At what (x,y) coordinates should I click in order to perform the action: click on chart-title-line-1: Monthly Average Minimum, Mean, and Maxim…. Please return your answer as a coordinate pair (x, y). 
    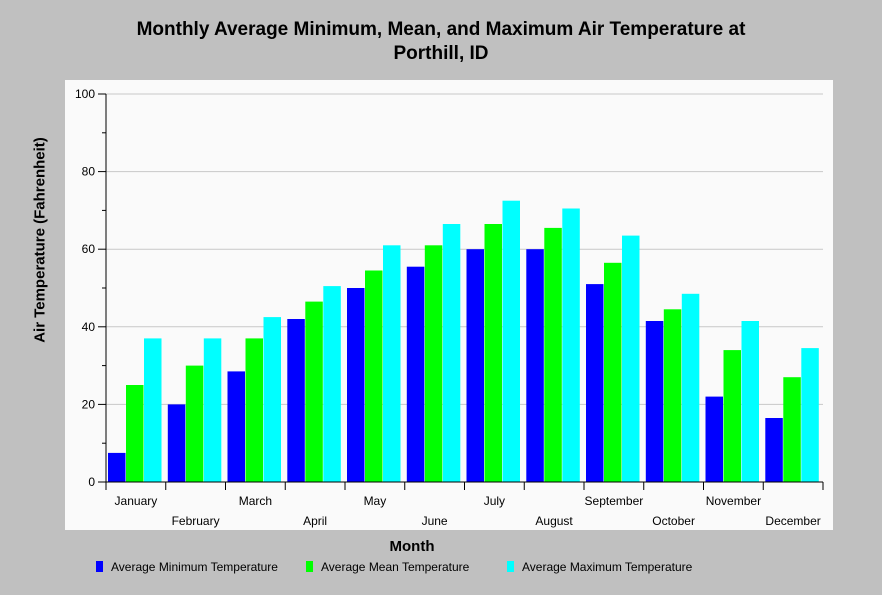
    Looking at the image, I should click on (441, 29).